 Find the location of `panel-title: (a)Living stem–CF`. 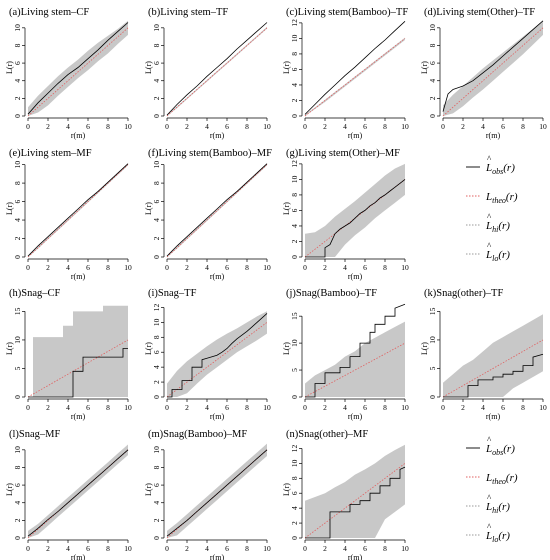

panel-title: (a)Living stem–CF is located at coordinates (49, 12).